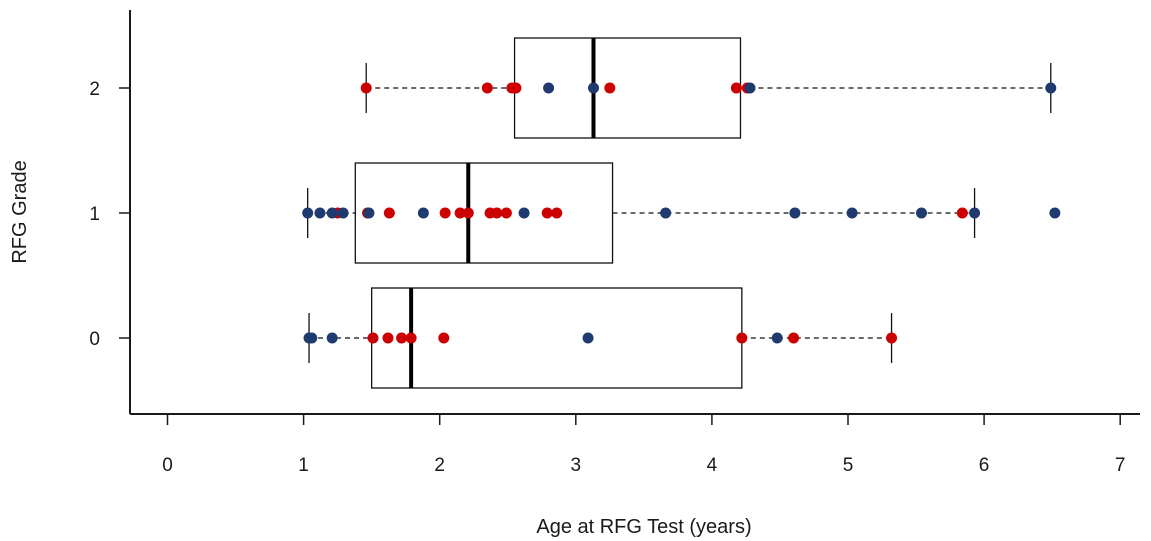 This screenshot has width=1151, height=541. What do you see at coordinates (167, 465) in the screenshot?
I see `x-tick-label: 0` at bounding box center [167, 465].